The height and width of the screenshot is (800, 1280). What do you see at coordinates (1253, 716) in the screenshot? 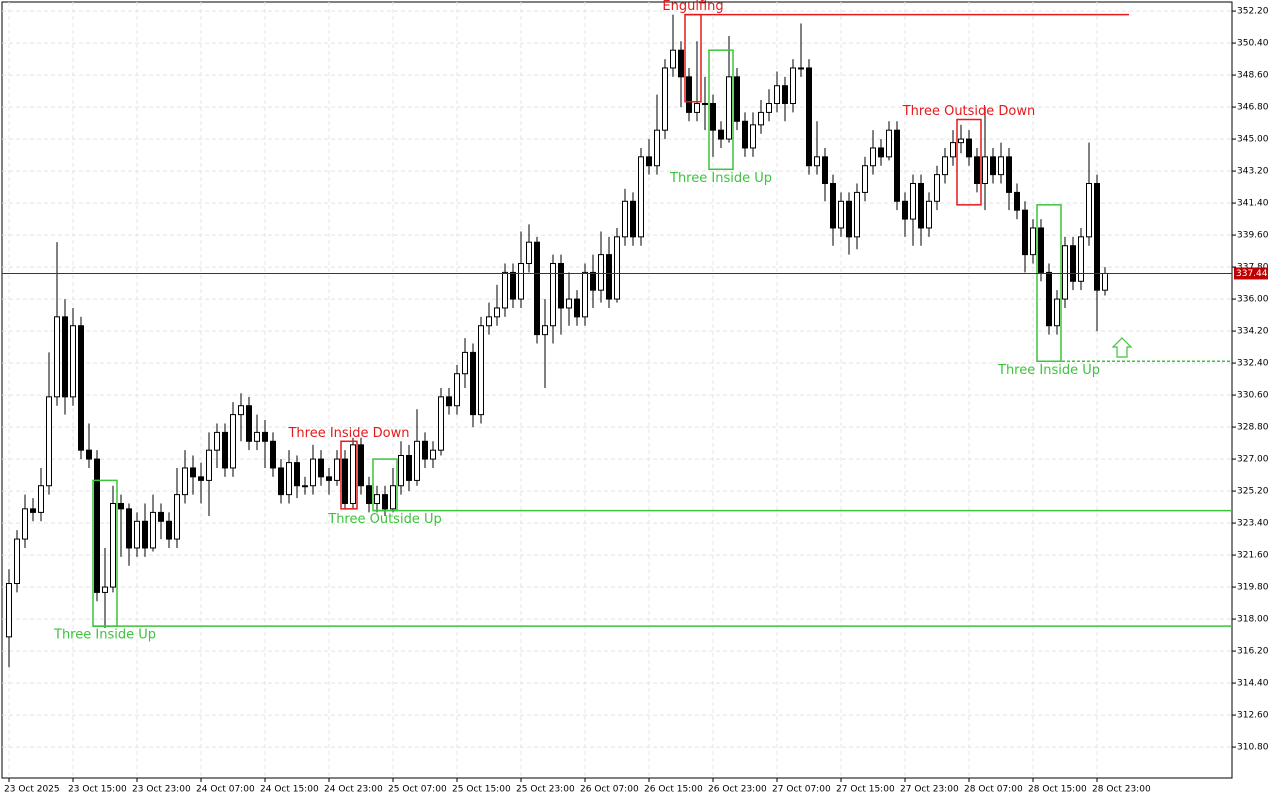
I see `y-tick-label: 312.60` at bounding box center [1253, 716].